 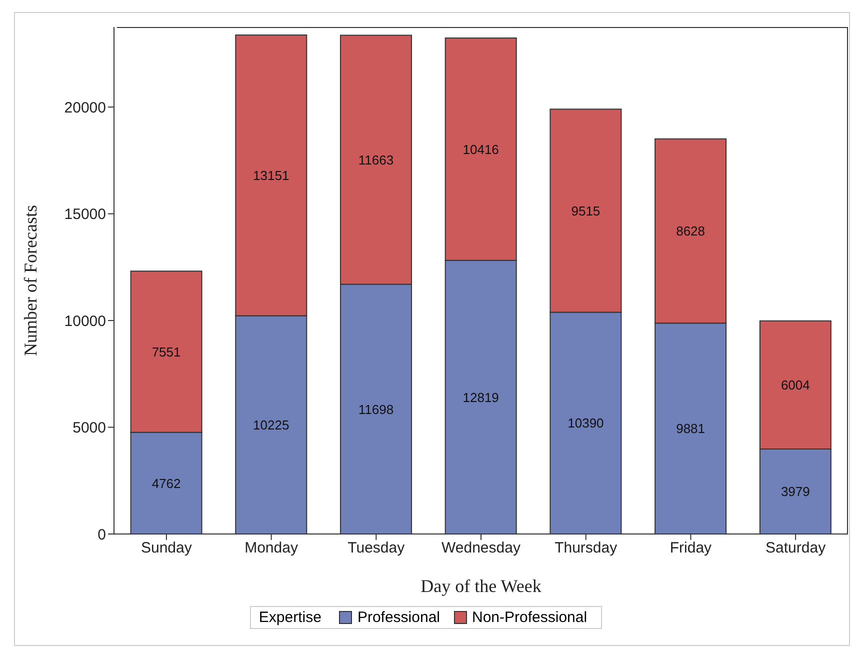 I want to click on y-tick-label: 0, so click(x=102, y=535).